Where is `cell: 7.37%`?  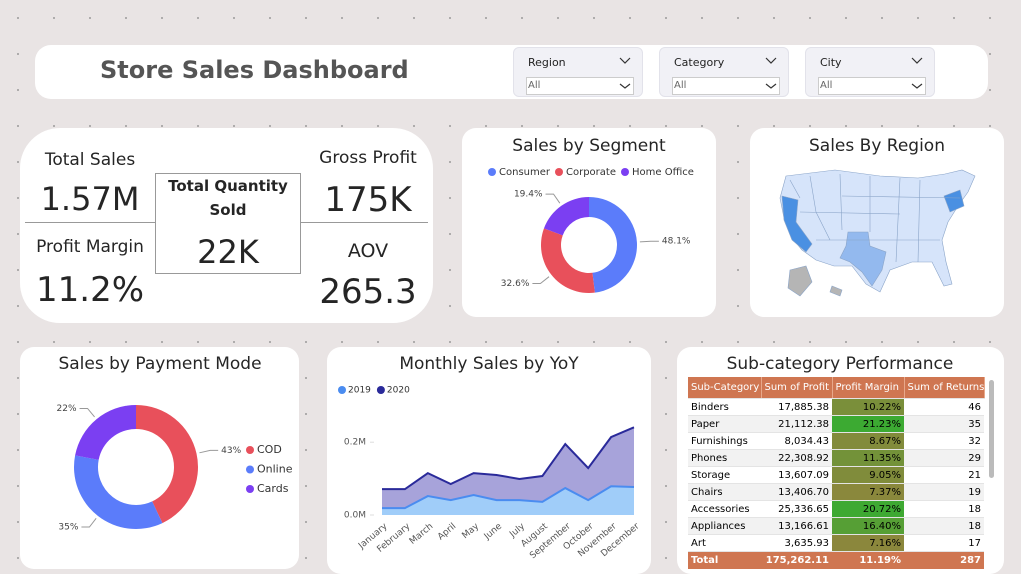
cell: 7.37% is located at coordinates (868, 492).